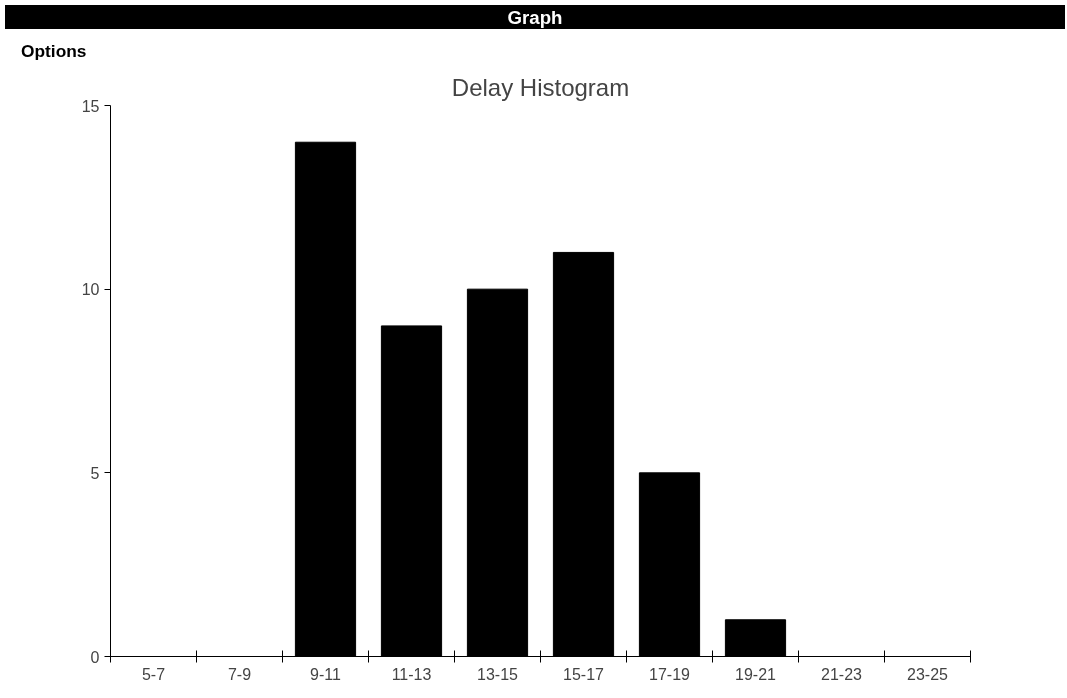 This screenshot has height=698, width=1067. What do you see at coordinates (756, 674) in the screenshot?
I see `x-tick-label: 19-21` at bounding box center [756, 674].